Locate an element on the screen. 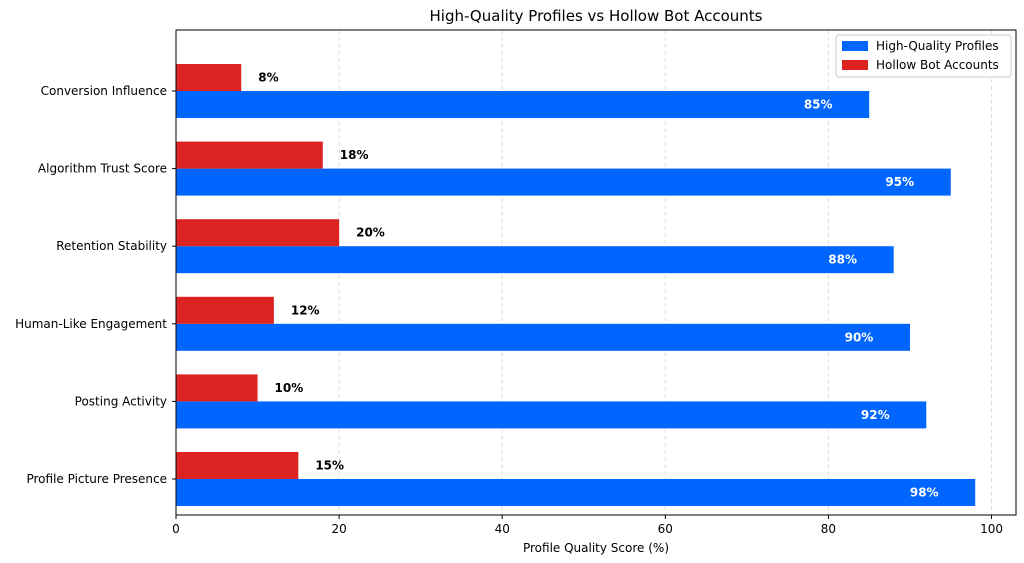 The height and width of the screenshot is (563, 1024). value-label-high-quality-human-like-engagement: 90% is located at coordinates (859, 337).